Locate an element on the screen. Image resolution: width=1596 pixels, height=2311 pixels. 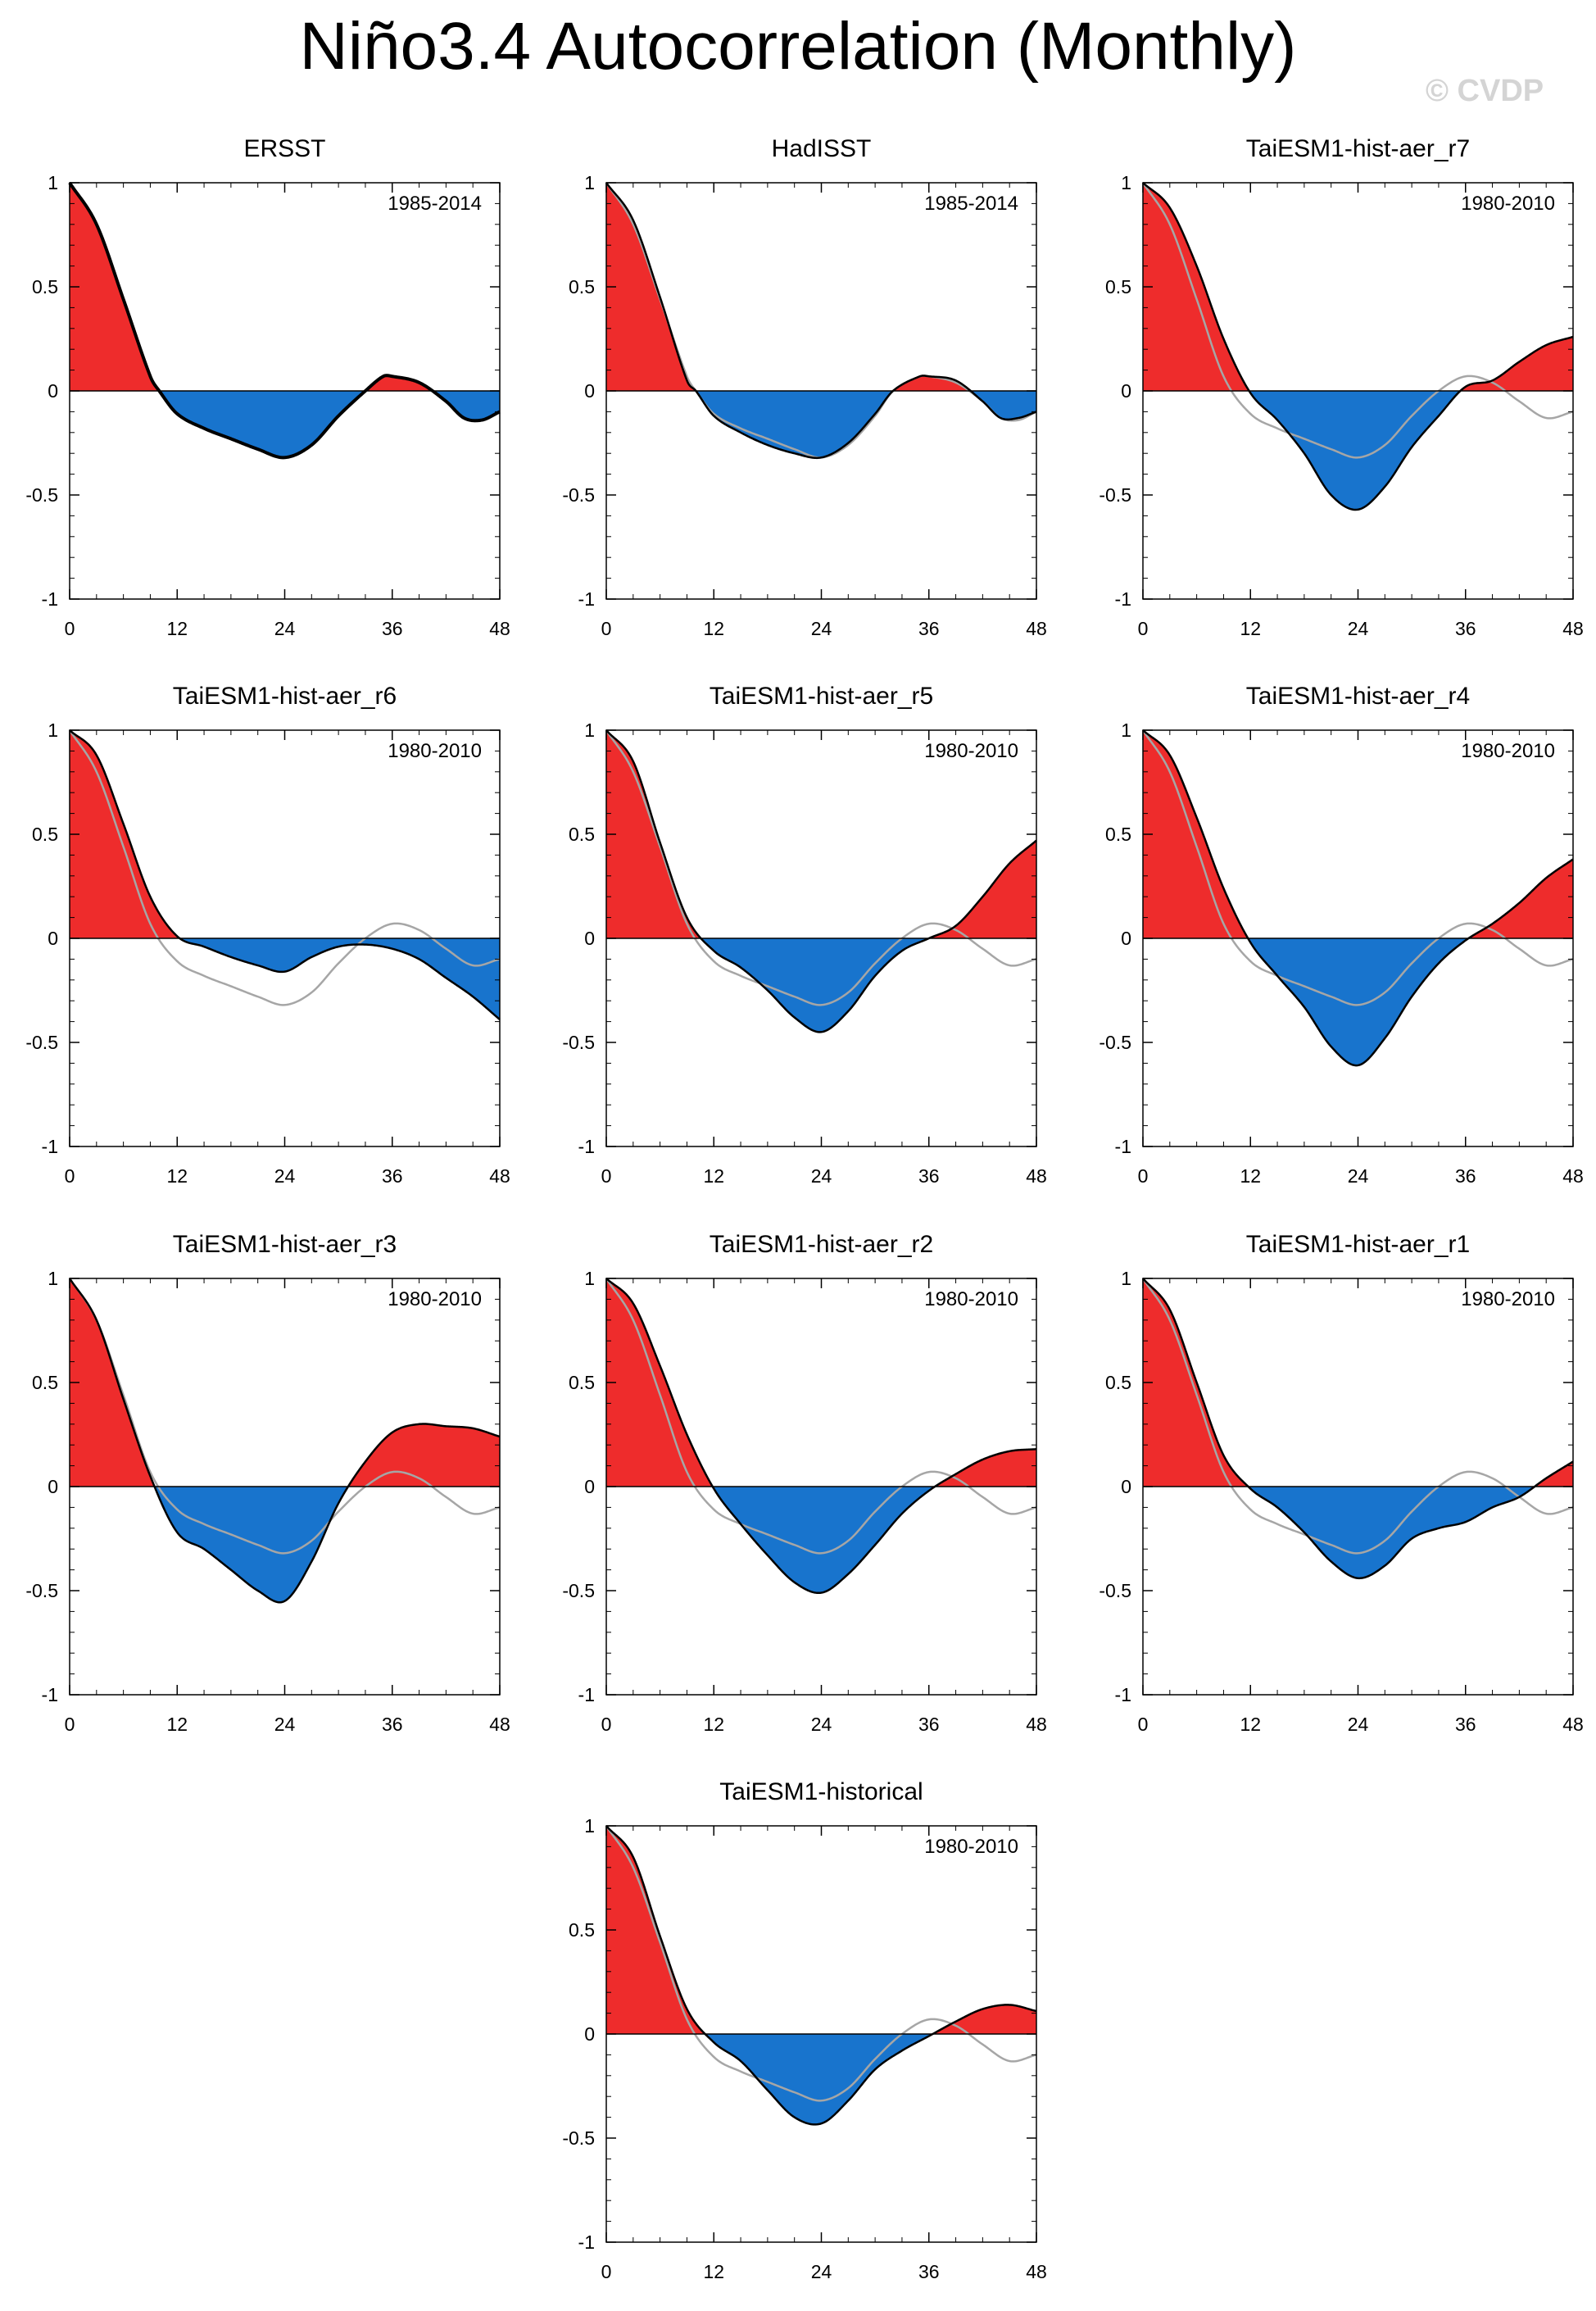
panel-title: TaiESM1-historical is located at coordinates (821, 1791).